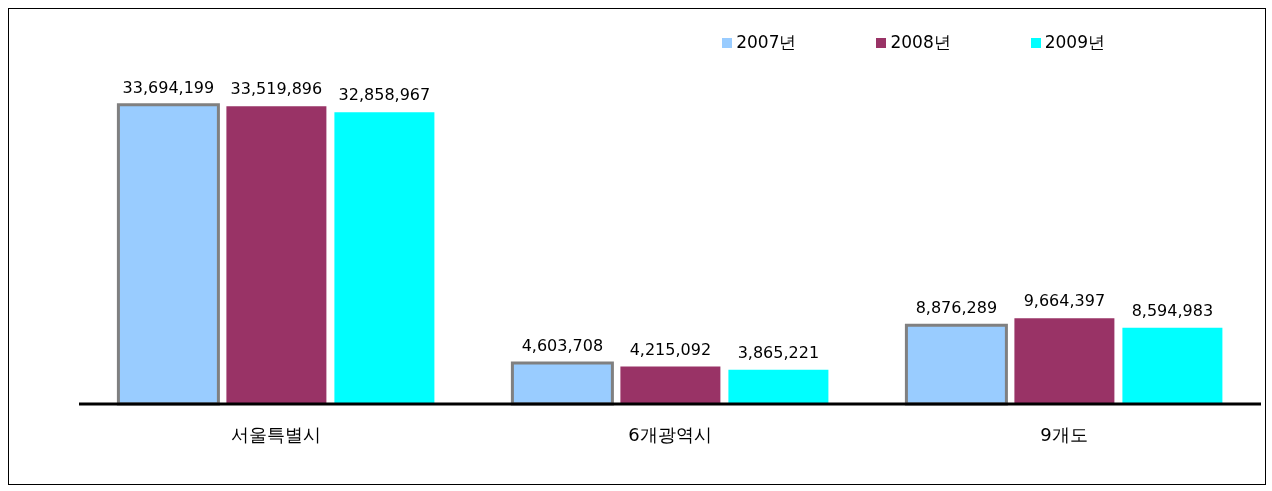 Image resolution: width=1272 pixels, height=491 pixels. I want to click on data-label: 33,519,896, so click(276, 89).